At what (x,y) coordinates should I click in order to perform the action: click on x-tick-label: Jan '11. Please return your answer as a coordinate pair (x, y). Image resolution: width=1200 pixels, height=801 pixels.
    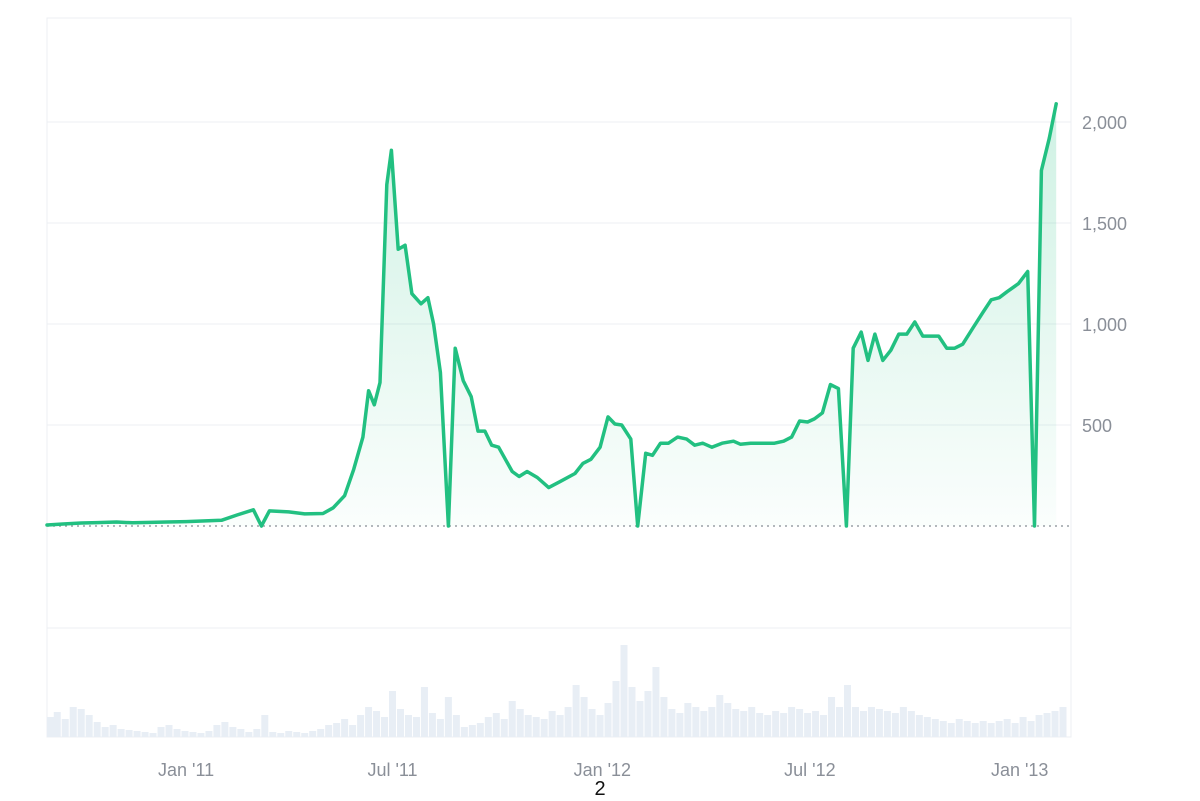
    Looking at the image, I should click on (186, 770).